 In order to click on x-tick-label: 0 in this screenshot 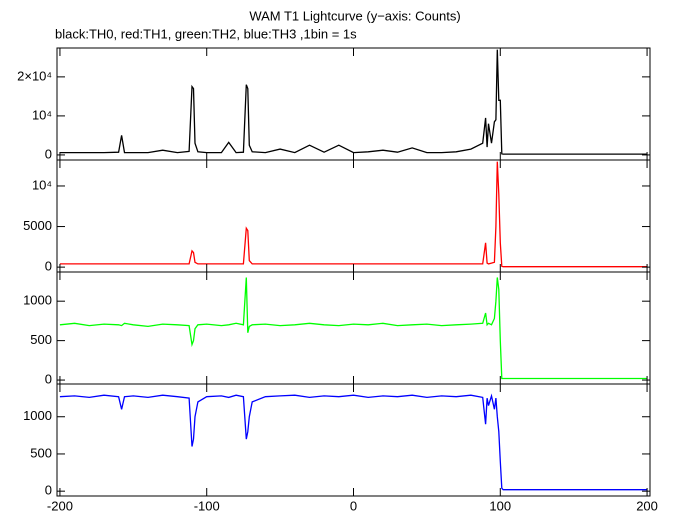, I will do `click(353, 505)`.